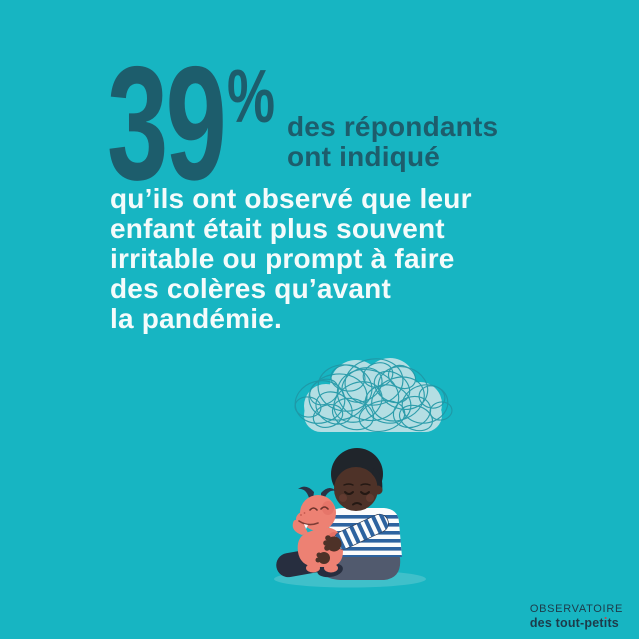 This screenshot has width=639, height=639. I want to click on logo-line-1: OBSERVATOIRE, so click(576, 609).